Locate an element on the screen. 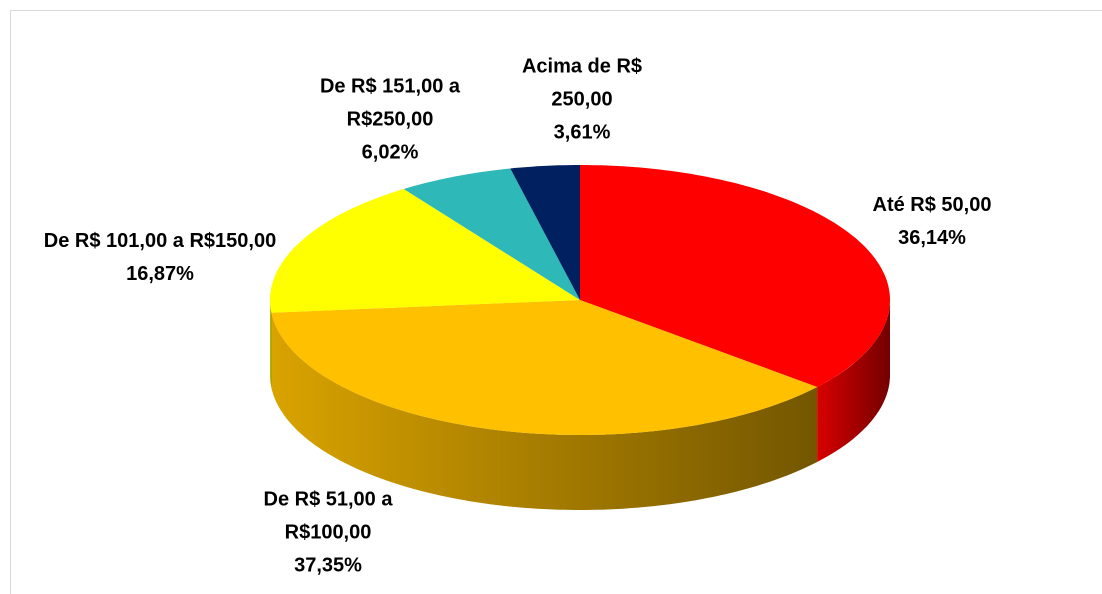  data-label: Até R$ 50,00 36,14% is located at coordinates (932, 222).